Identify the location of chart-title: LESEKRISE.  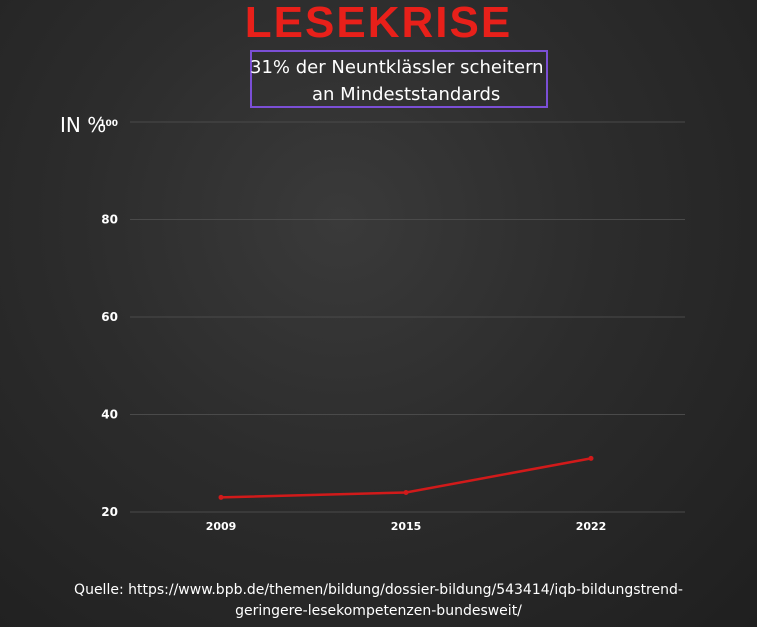
(378, 23).